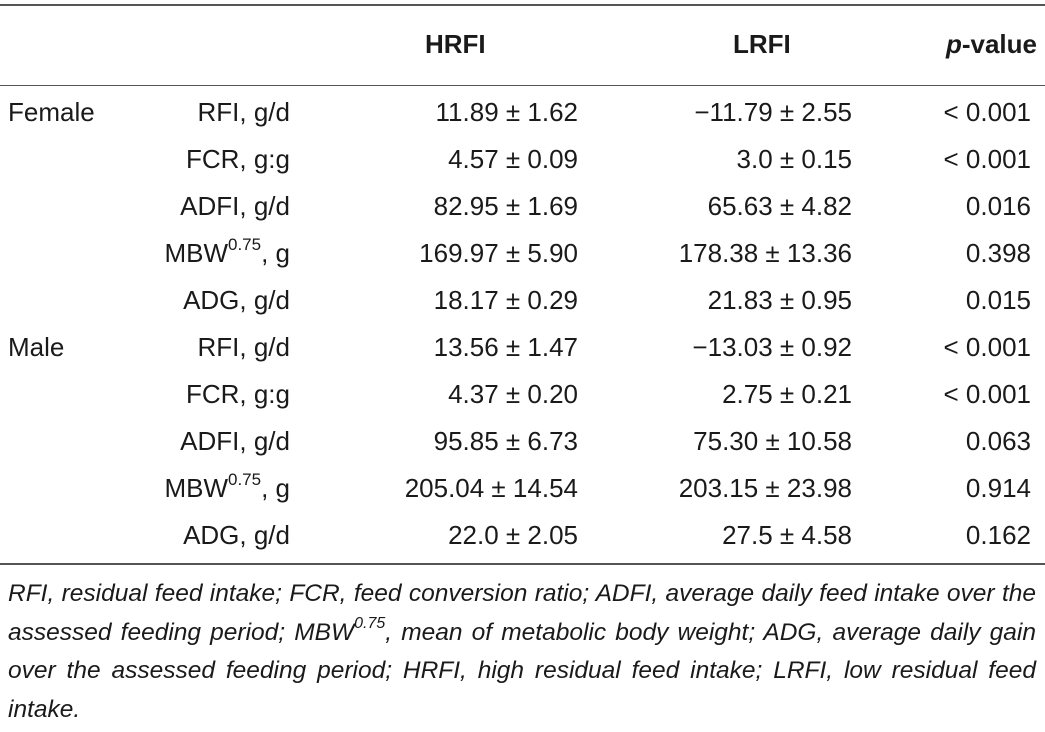  I want to click on table-row: FCR, g:g 4.37 ± 0.20 2.75 ± 0.21 < 0.001, so click(522, 394).